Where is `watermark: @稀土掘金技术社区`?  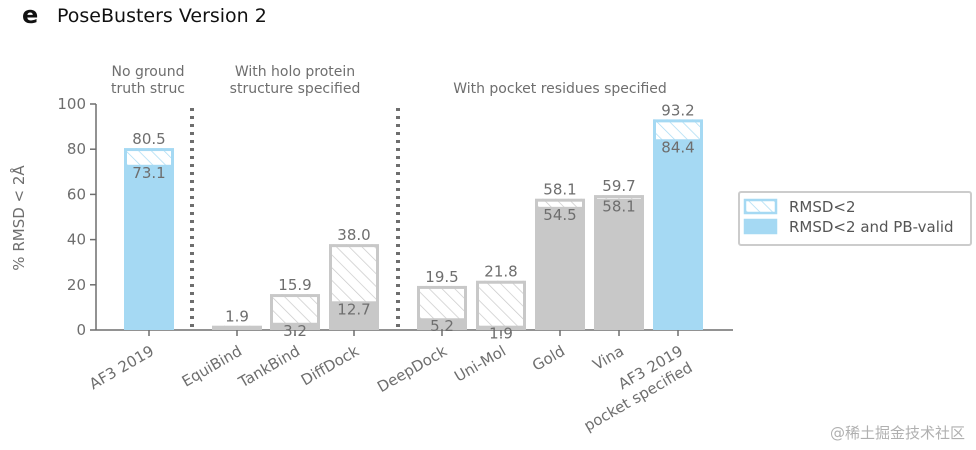 watermark: @稀土掘金技术社区 is located at coordinates (897, 433).